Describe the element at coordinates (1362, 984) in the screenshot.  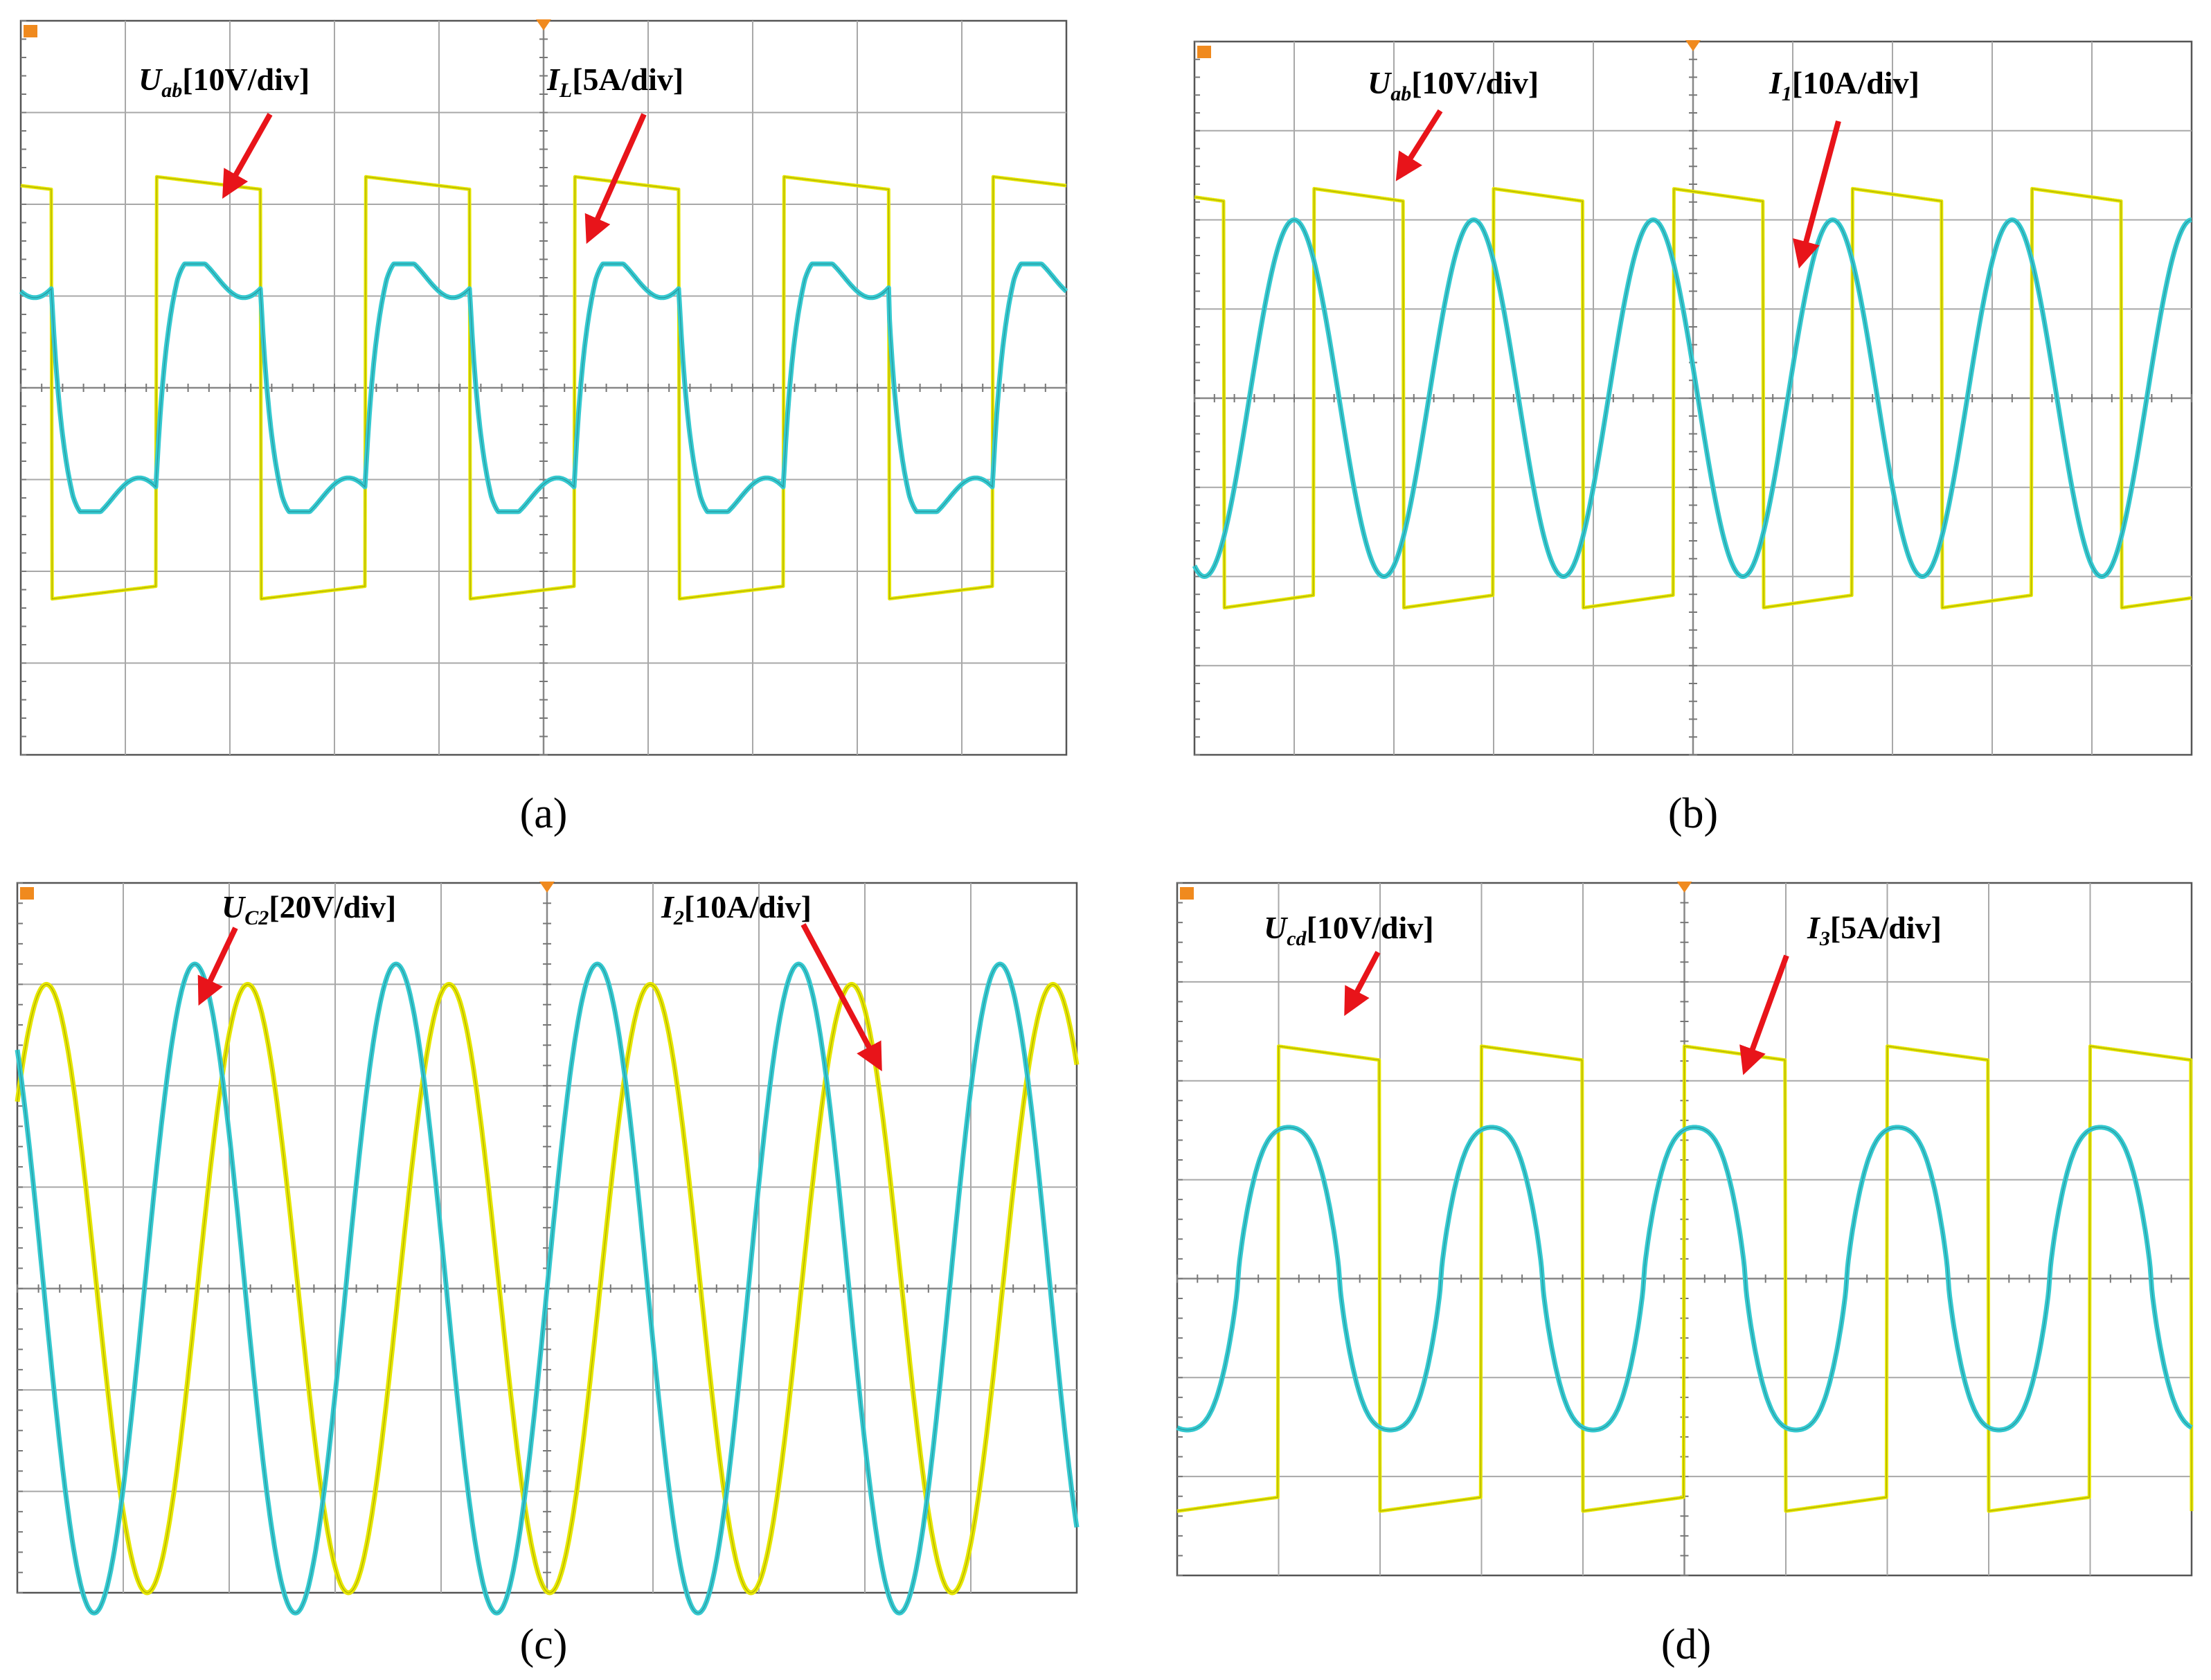
I see `arrow-ucd-d` at that location.